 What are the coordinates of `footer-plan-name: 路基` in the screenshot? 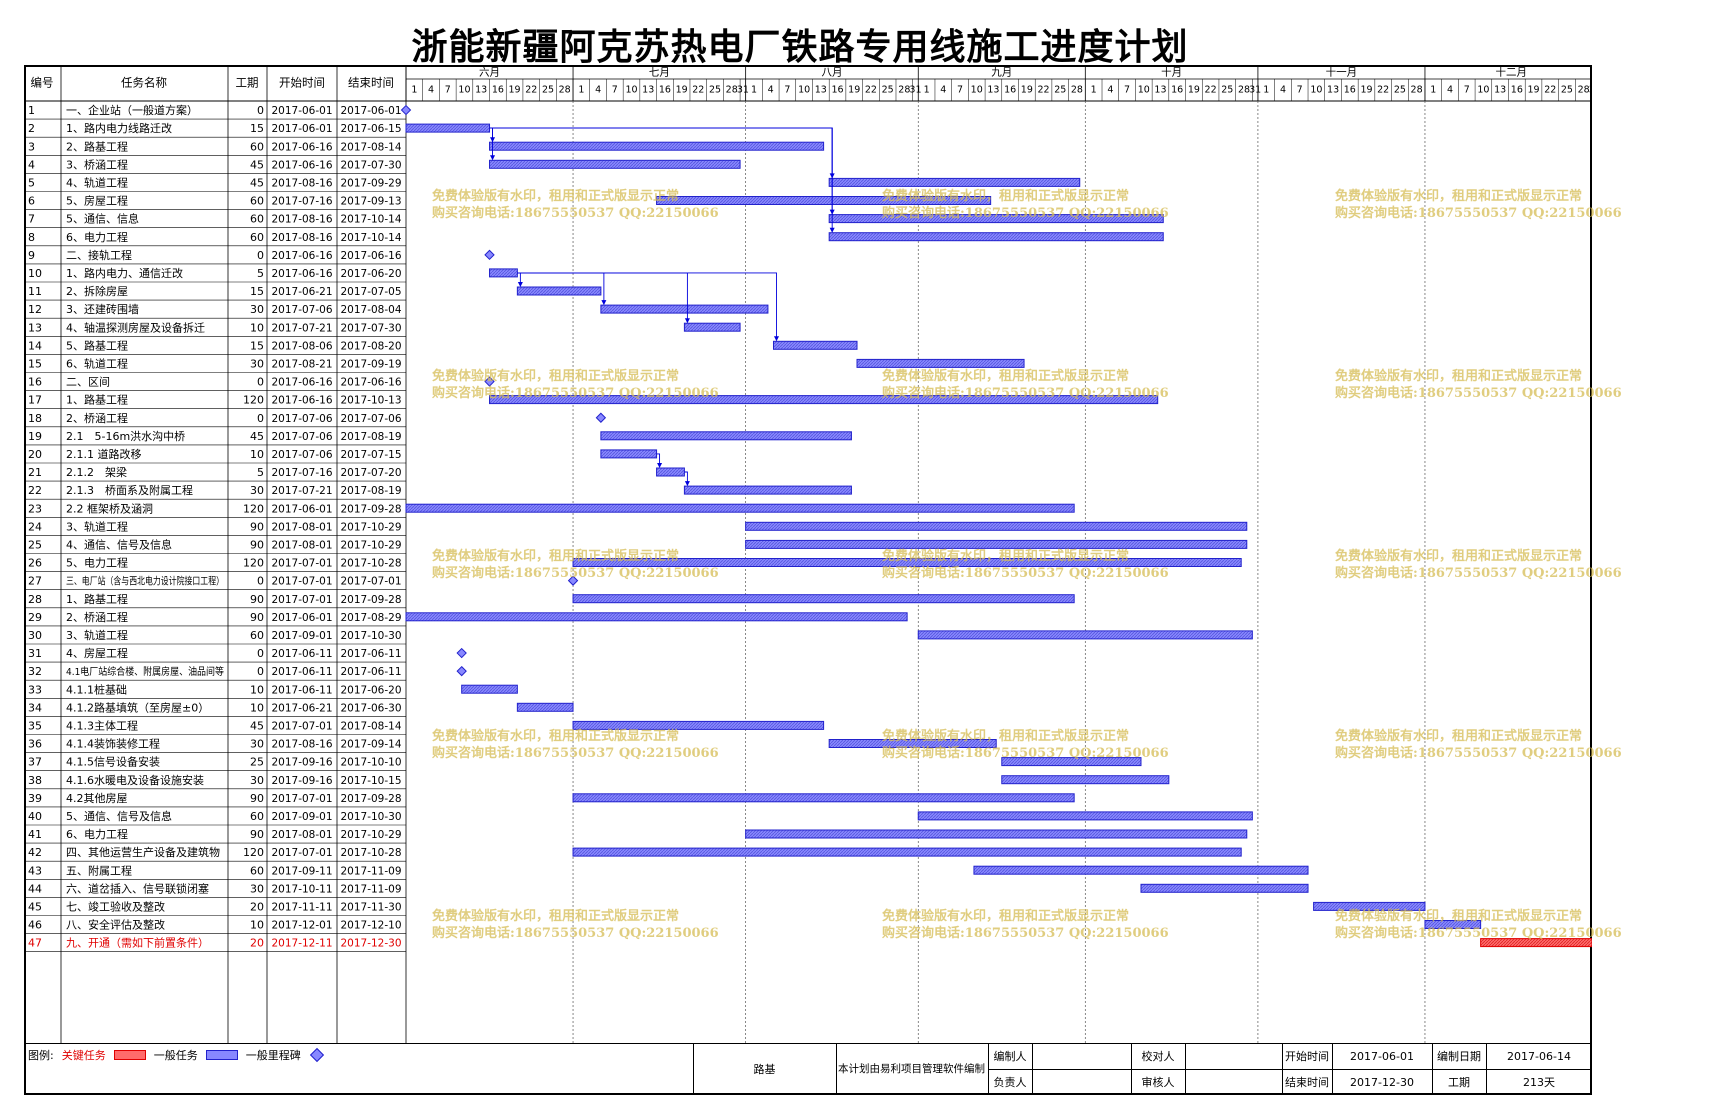 It's located at (764, 1069).